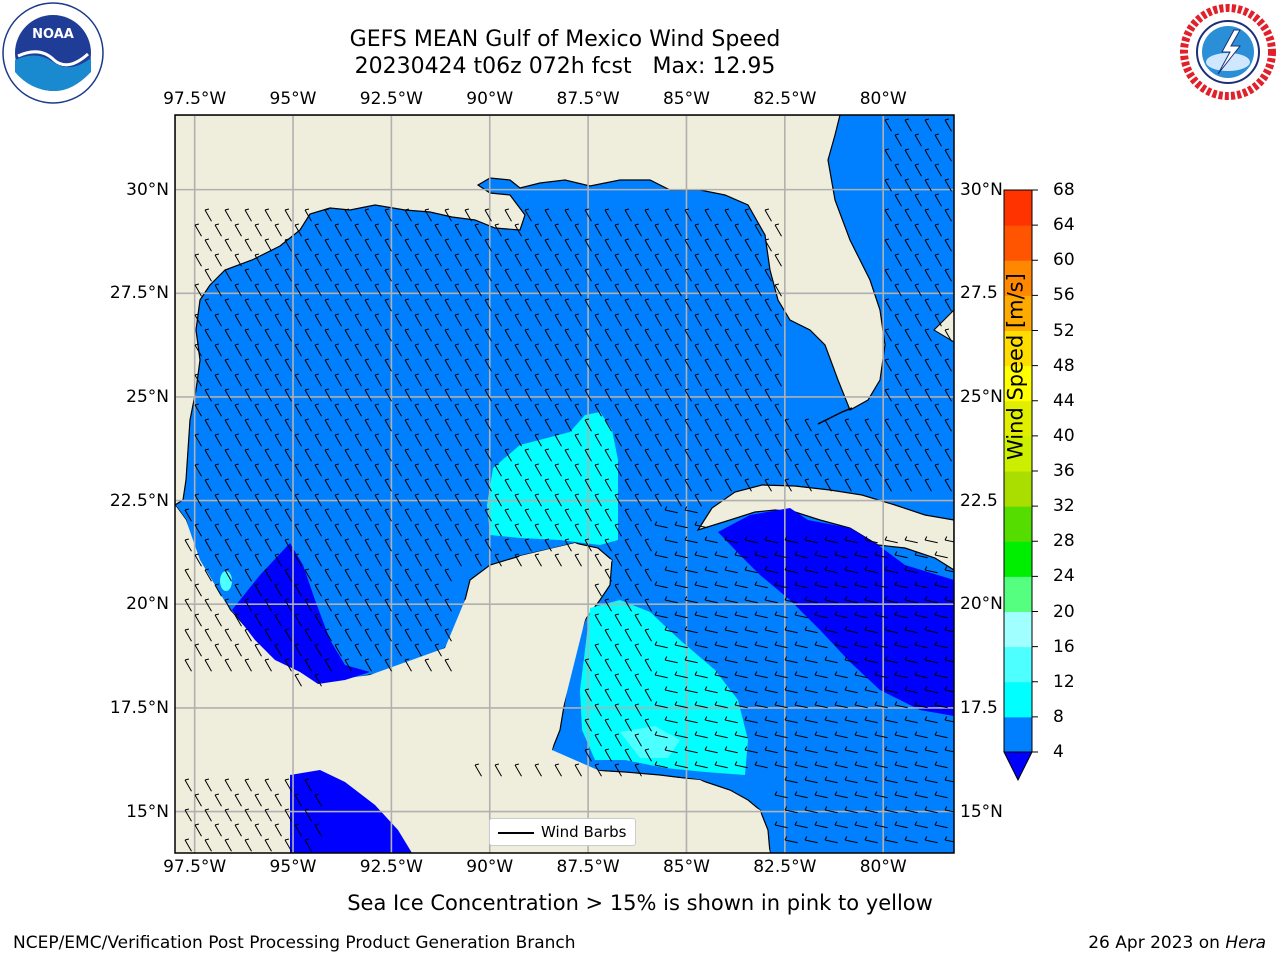  What do you see at coordinates (1177, 943) in the screenshot?
I see `footer-date: 26 Apr 2023 on Hera` at bounding box center [1177, 943].